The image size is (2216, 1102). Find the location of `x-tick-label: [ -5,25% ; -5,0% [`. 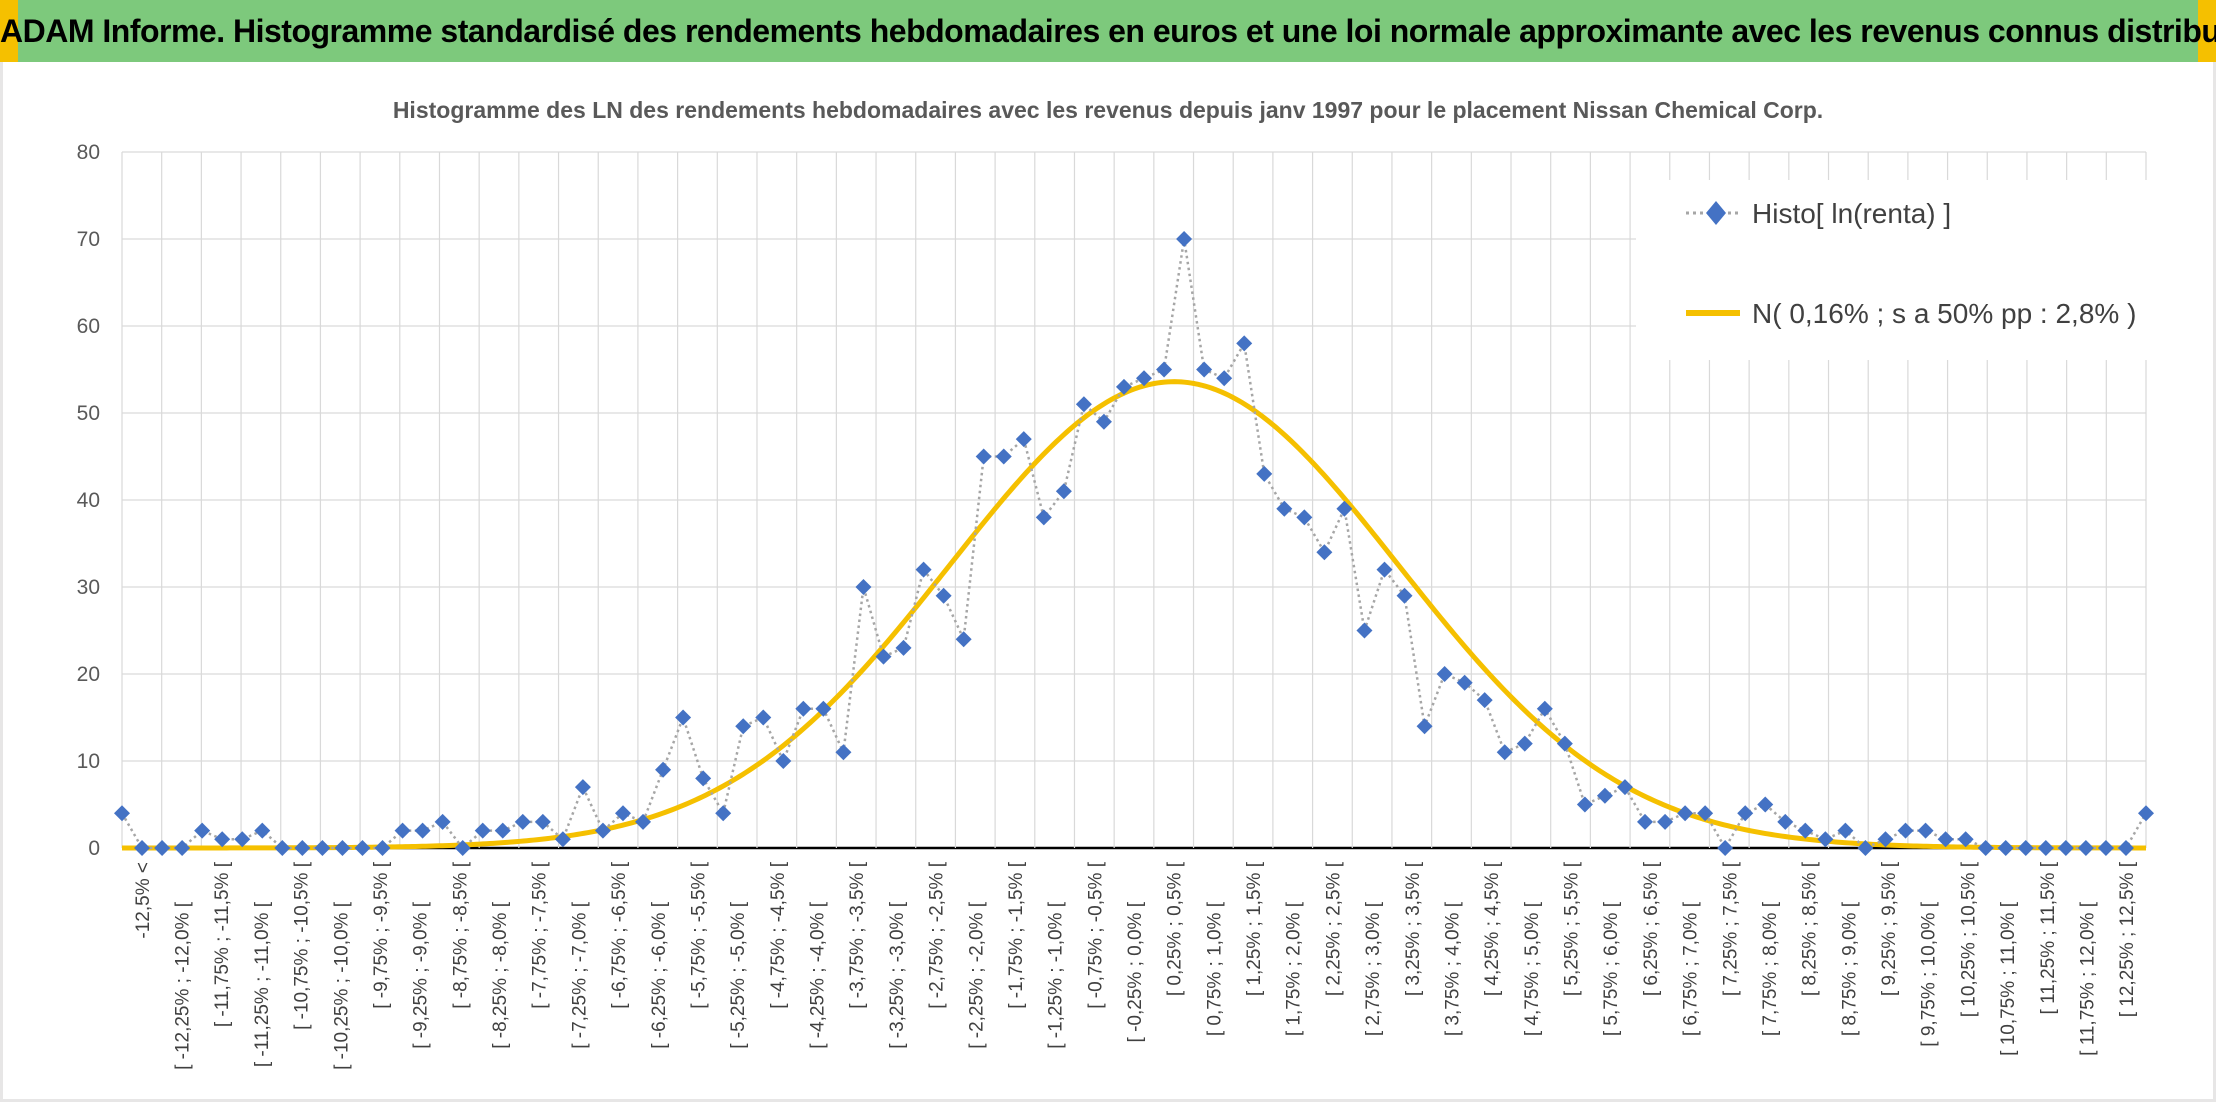

x-tick-label: [ -5,25% ; -5,0% [ is located at coordinates (738, 975).